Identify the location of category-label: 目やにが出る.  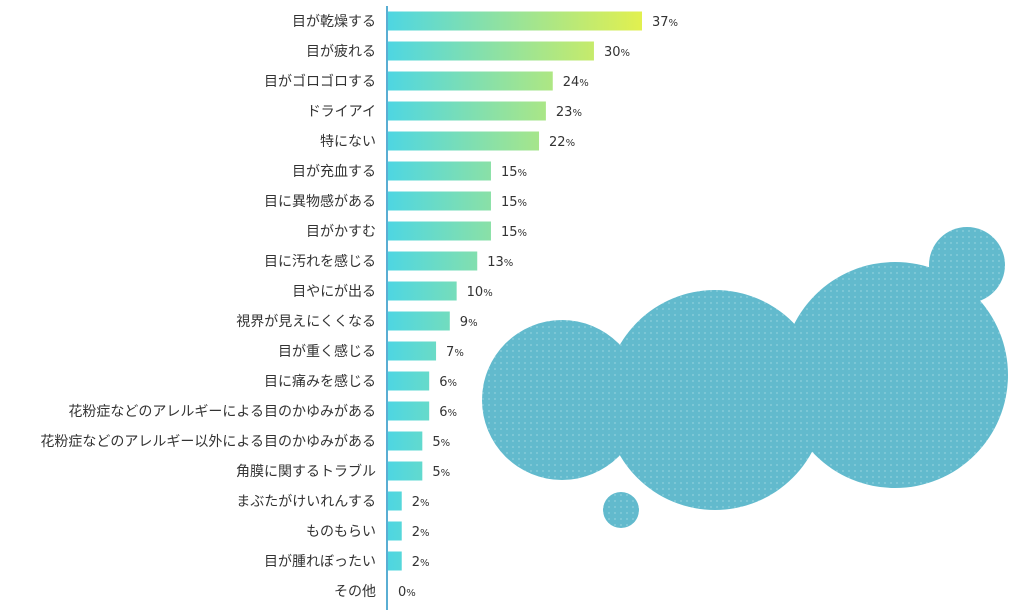
(334, 292).